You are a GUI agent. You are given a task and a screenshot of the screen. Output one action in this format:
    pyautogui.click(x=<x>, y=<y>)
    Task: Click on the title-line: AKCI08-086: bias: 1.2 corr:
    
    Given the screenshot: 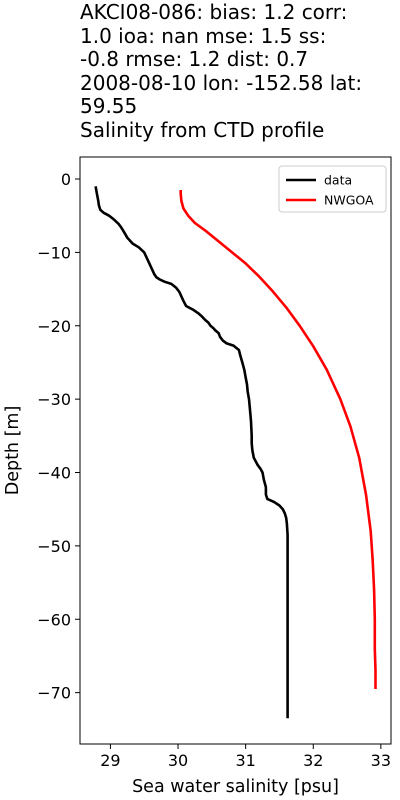 What is the action you would take?
    pyautogui.click(x=214, y=12)
    